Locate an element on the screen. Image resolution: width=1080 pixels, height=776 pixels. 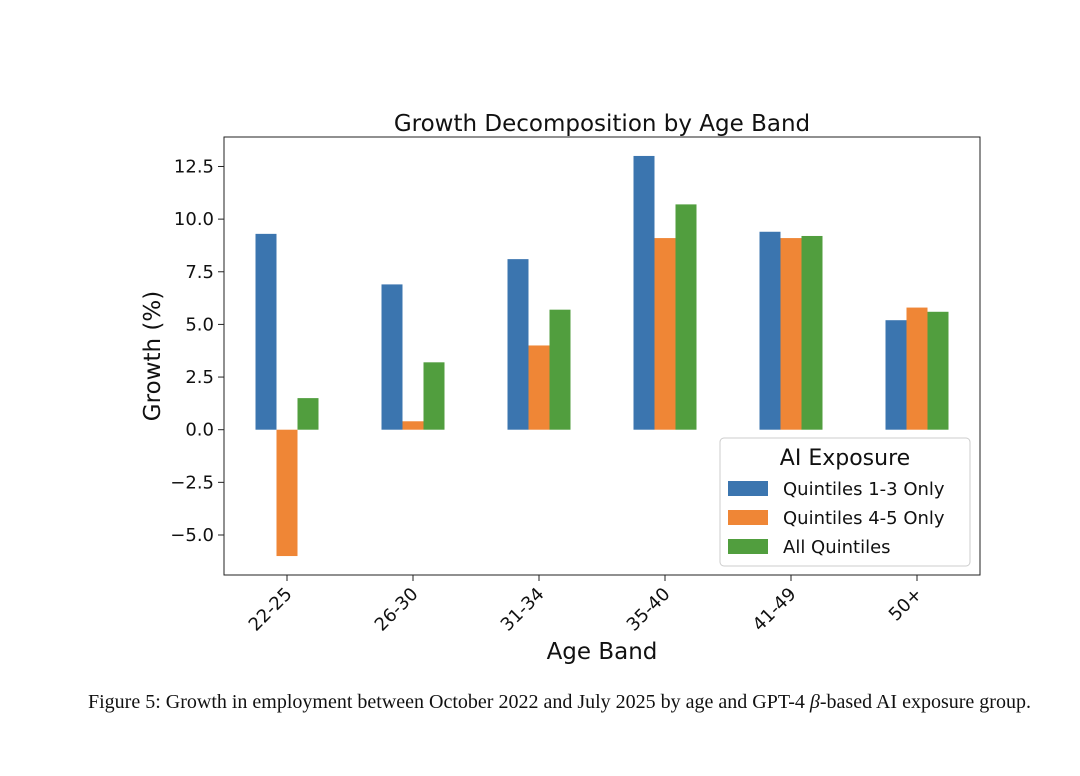
legend-label-2: Quintiles 4-5 Only is located at coordinates (864, 518).